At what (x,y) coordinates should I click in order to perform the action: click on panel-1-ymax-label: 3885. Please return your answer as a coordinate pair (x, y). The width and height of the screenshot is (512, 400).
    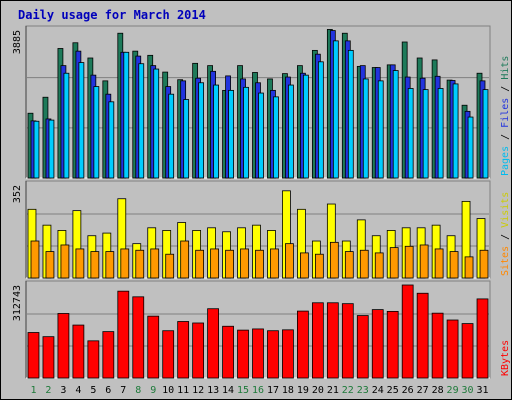
    Looking at the image, I should click on (17, 42).